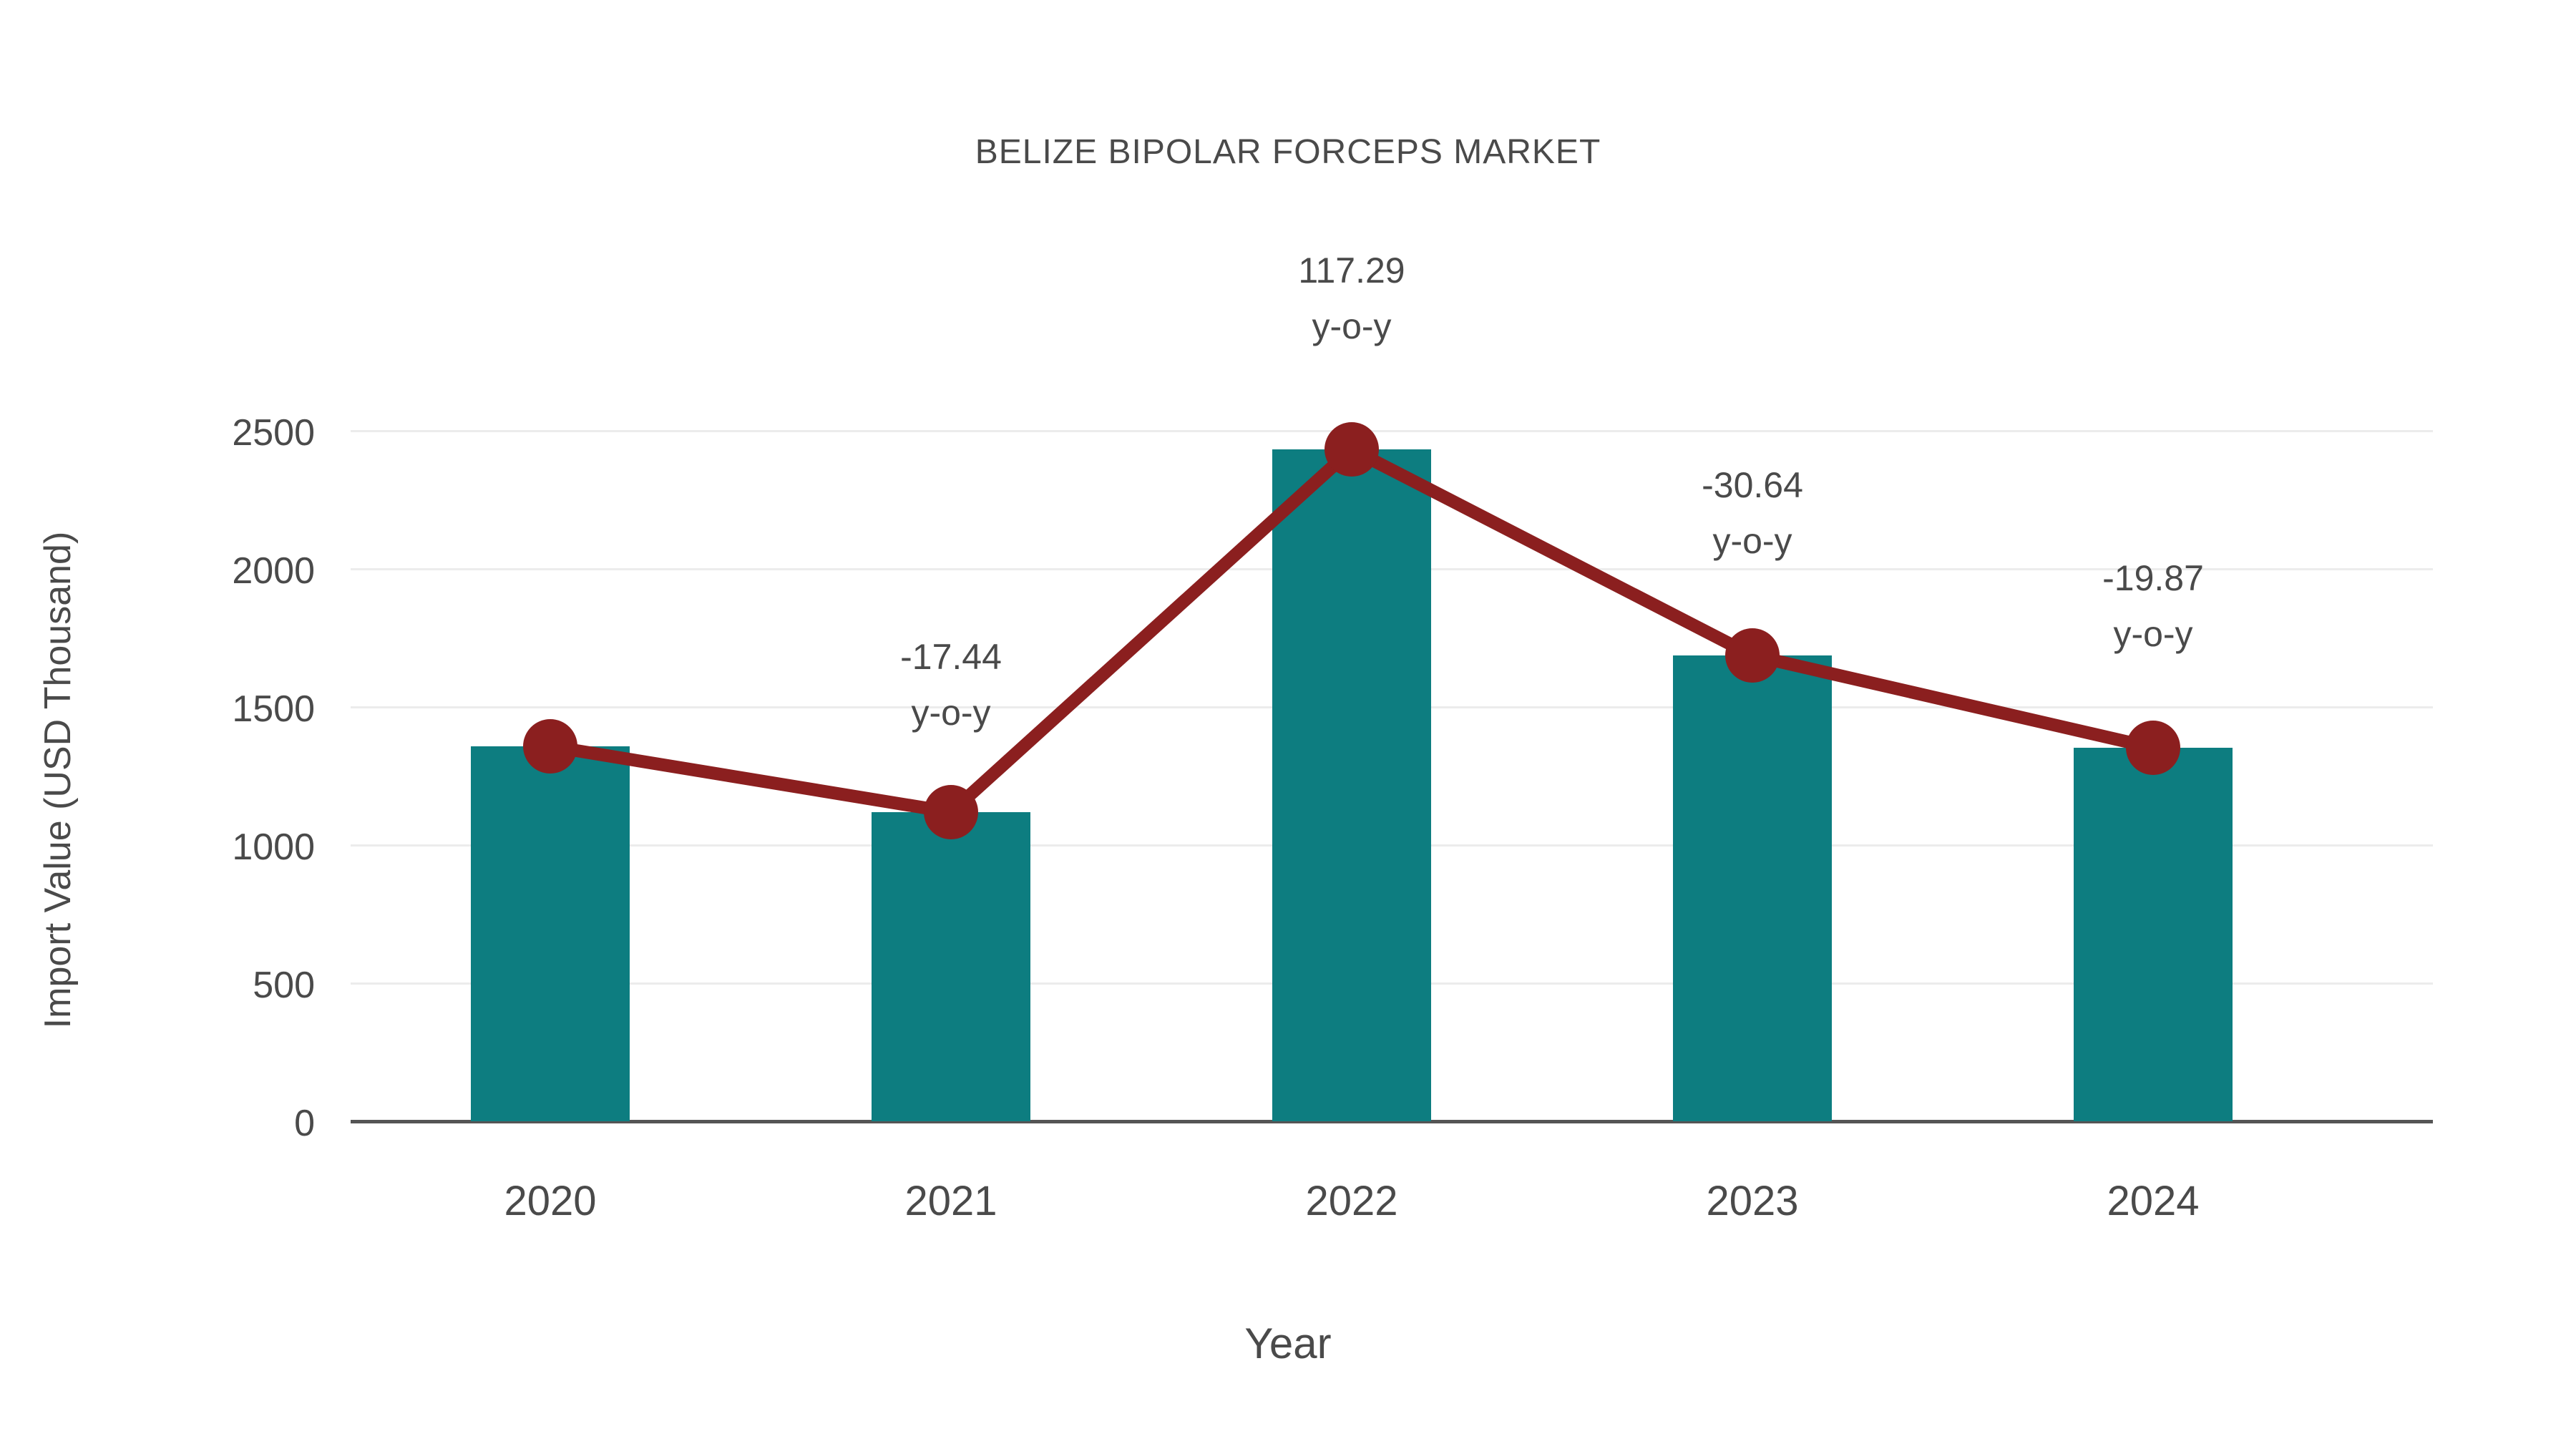  Describe the element at coordinates (1351, 785) in the screenshot. I see `bar-2022` at that location.